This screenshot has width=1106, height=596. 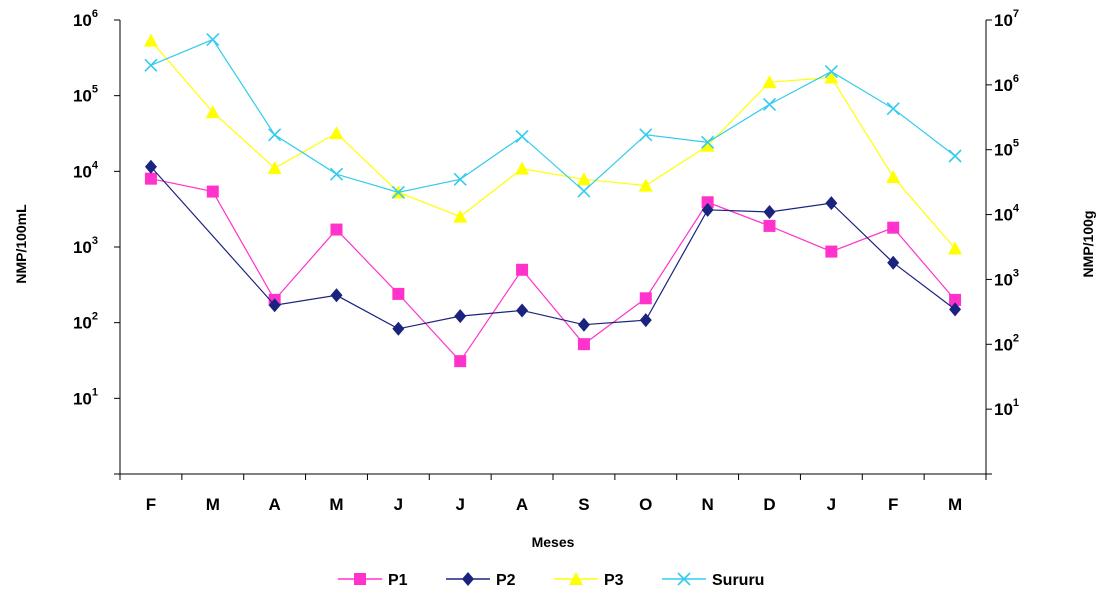 What do you see at coordinates (85, 95) in the screenshot?
I see `left-tick-label: 10⁵` at bounding box center [85, 95].